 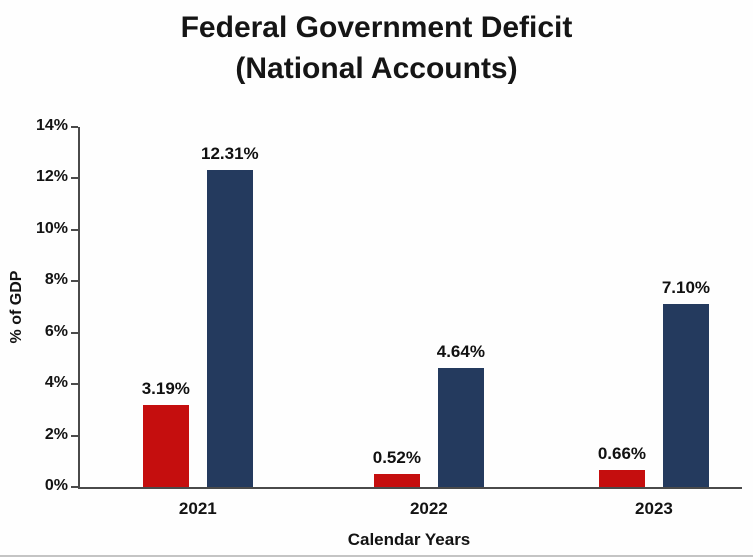 I want to click on y-tick-label: 2%, so click(x=56, y=434).